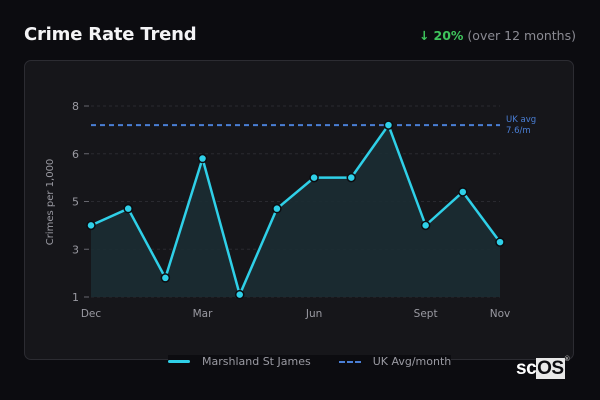 The image size is (600, 400). I want to click on trend-summary: ↓ 20% (over 12 months), so click(497, 35).